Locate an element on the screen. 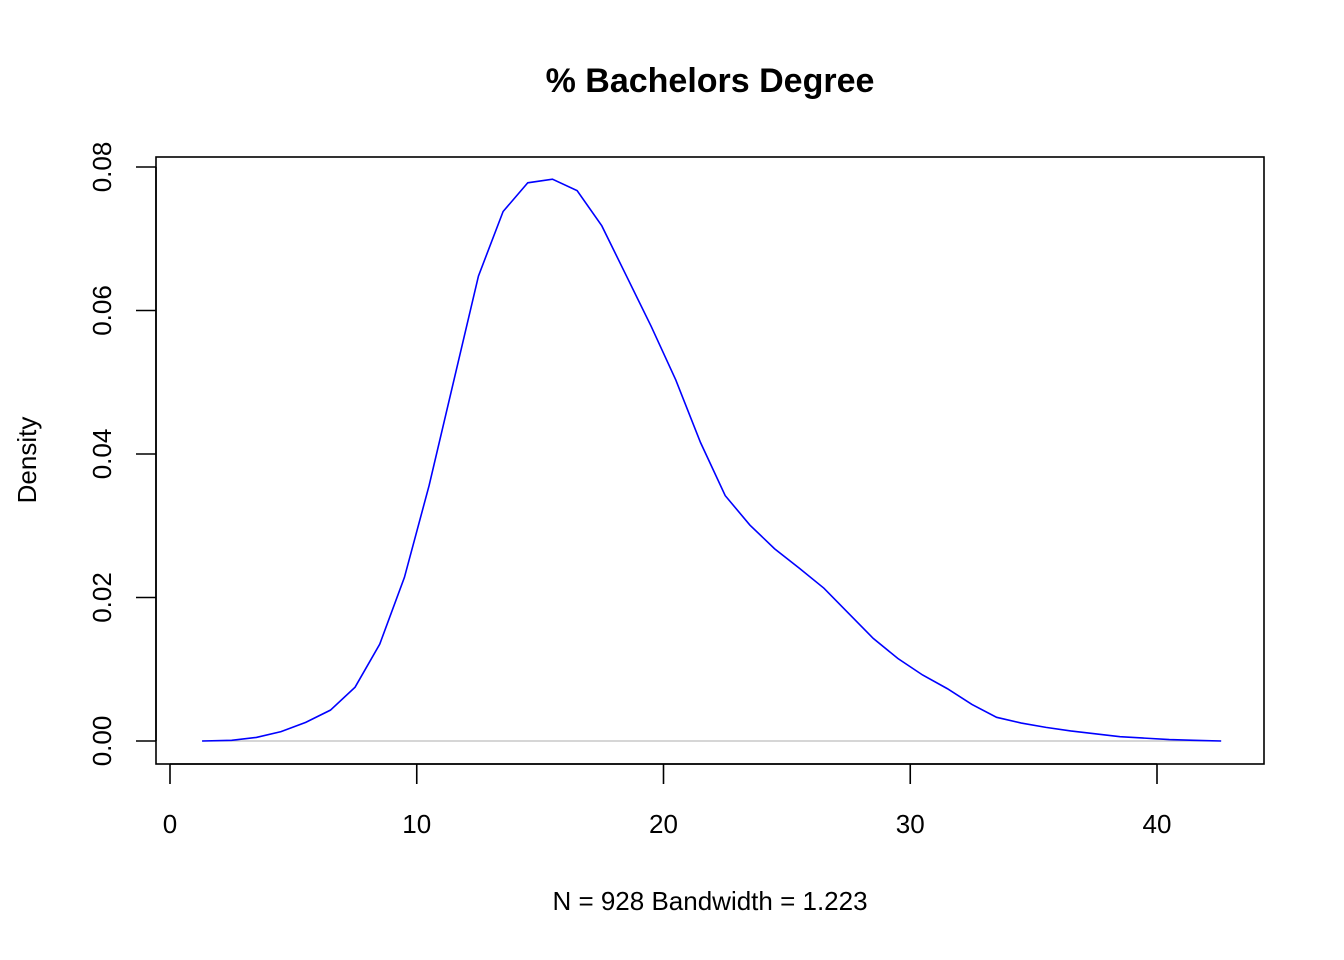  x-axis: 0 10 20 30 40 is located at coordinates (667, 801).